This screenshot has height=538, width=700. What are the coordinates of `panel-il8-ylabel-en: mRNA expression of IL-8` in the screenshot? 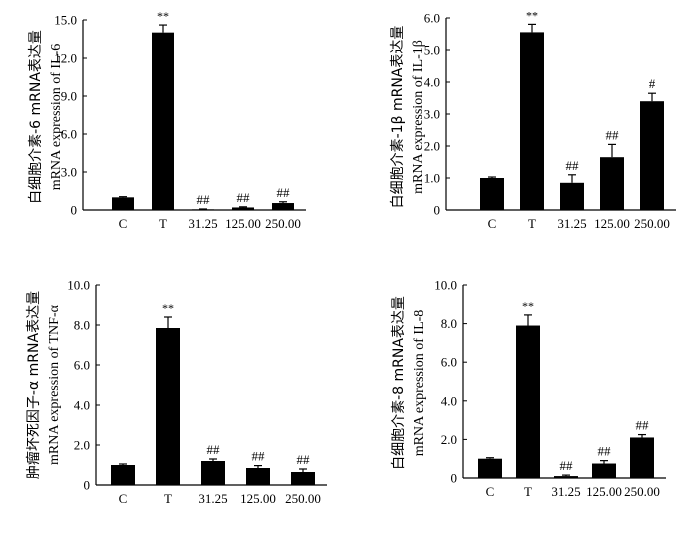 It's located at (419, 383).